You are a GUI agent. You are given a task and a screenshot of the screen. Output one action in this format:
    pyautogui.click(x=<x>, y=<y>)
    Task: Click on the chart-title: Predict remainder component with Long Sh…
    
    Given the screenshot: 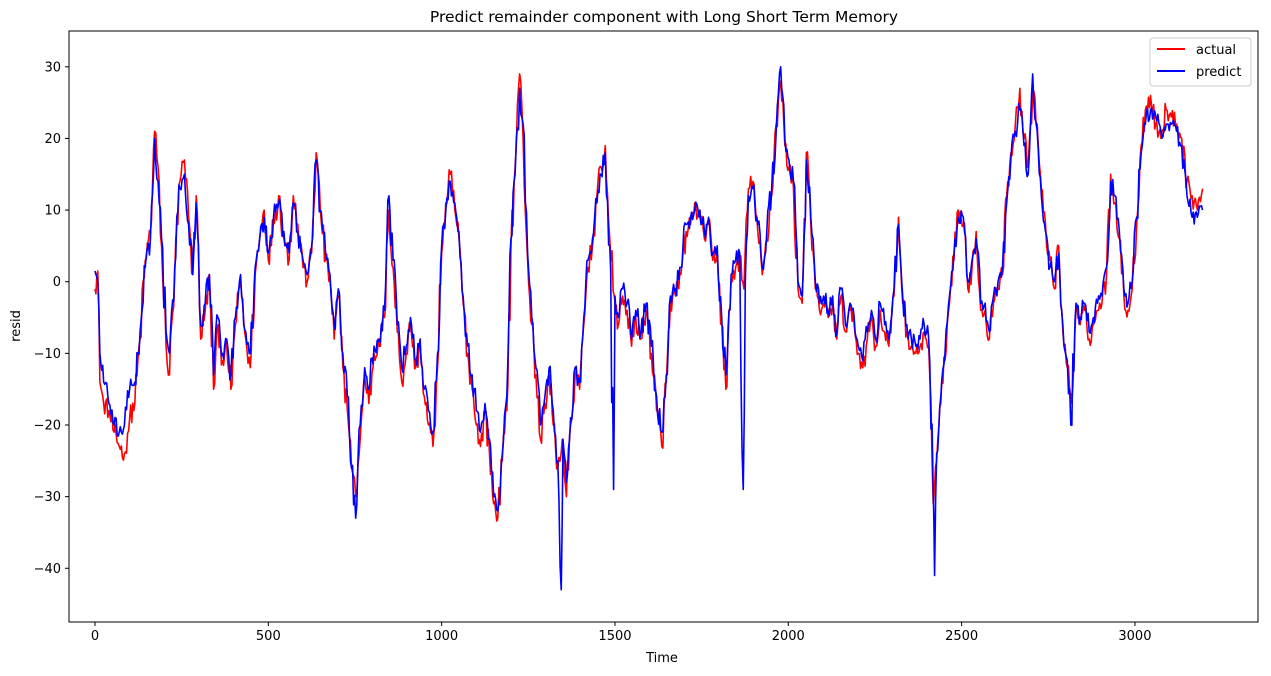 What is the action you would take?
    pyautogui.click(x=664, y=17)
    